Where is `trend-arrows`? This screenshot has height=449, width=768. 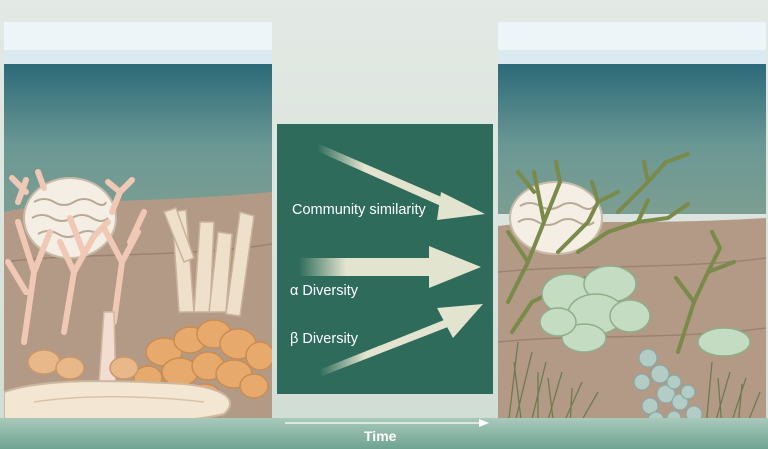 trend-arrows is located at coordinates (392, 260).